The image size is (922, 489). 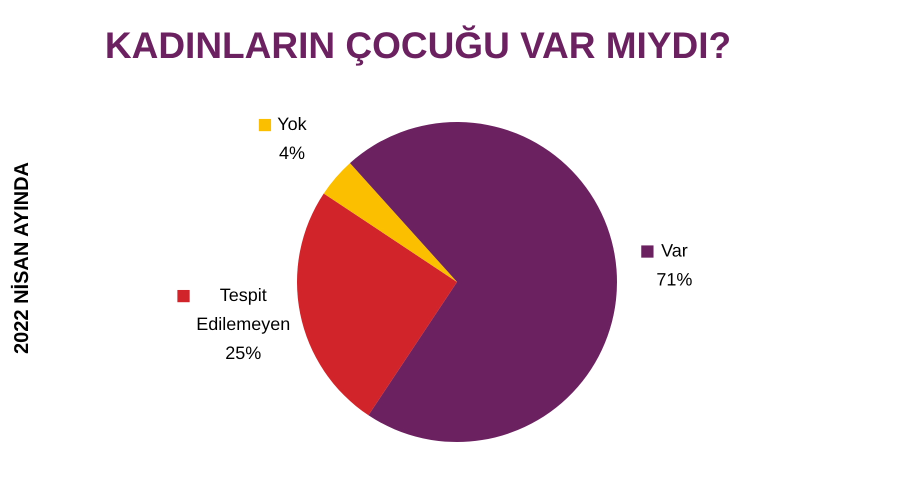 What do you see at coordinates (418, 45) in the screenshot?
I see `chart-title: KADINLARIN ÇOCUĞU VAR MIYDI?` at bounding box center [418, 45].